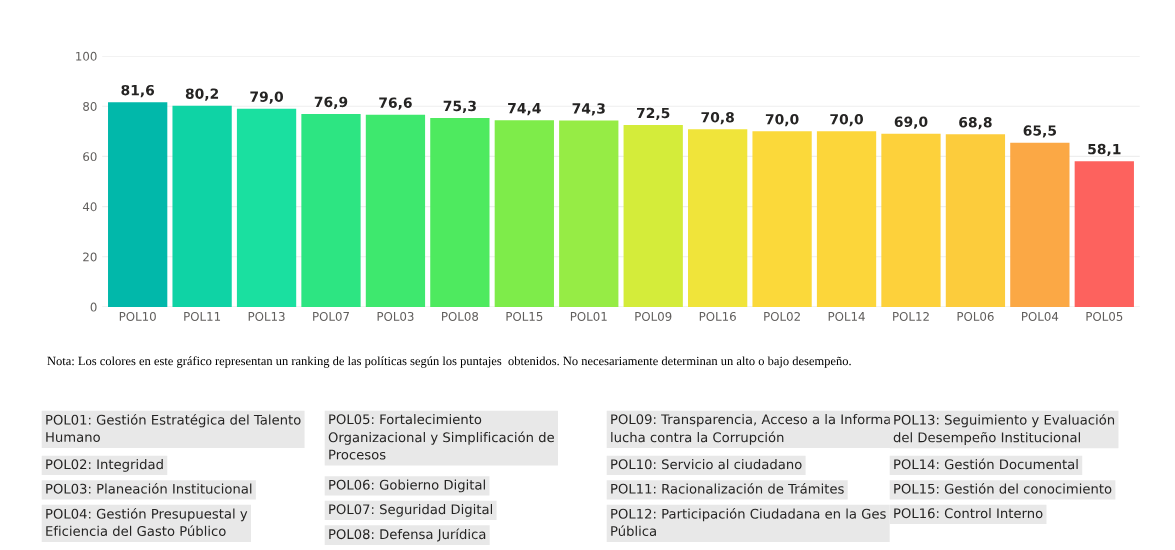 Image resolution: width=1175 pixels, height=550 pixels. What do you see at coordinates (395, 103) in the screenshot?
I see `data-label: 76,6` at bounding box center [395, 103].